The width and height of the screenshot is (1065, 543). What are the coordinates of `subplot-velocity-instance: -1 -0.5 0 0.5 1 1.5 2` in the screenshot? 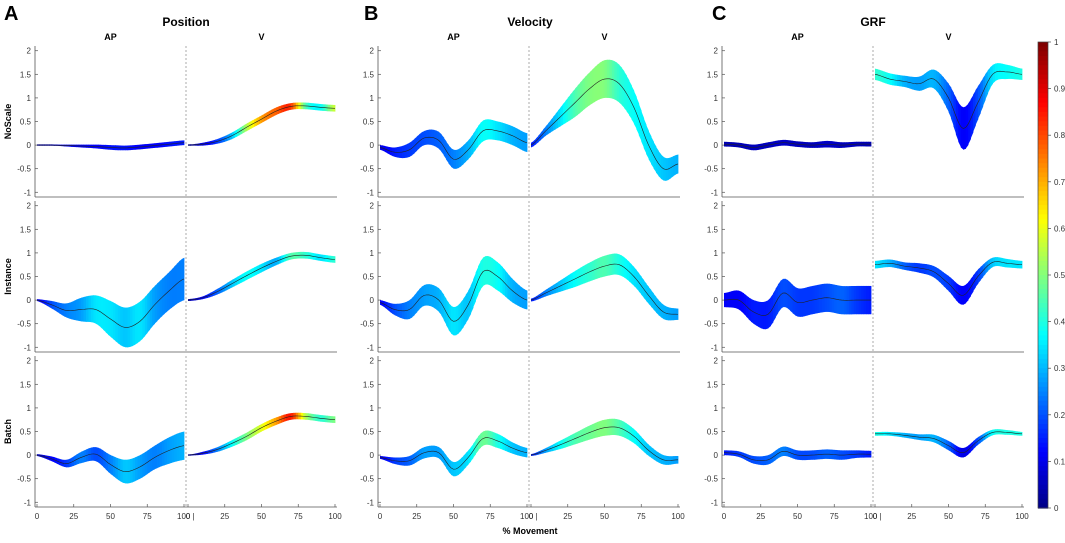 It's located at (520, 277).